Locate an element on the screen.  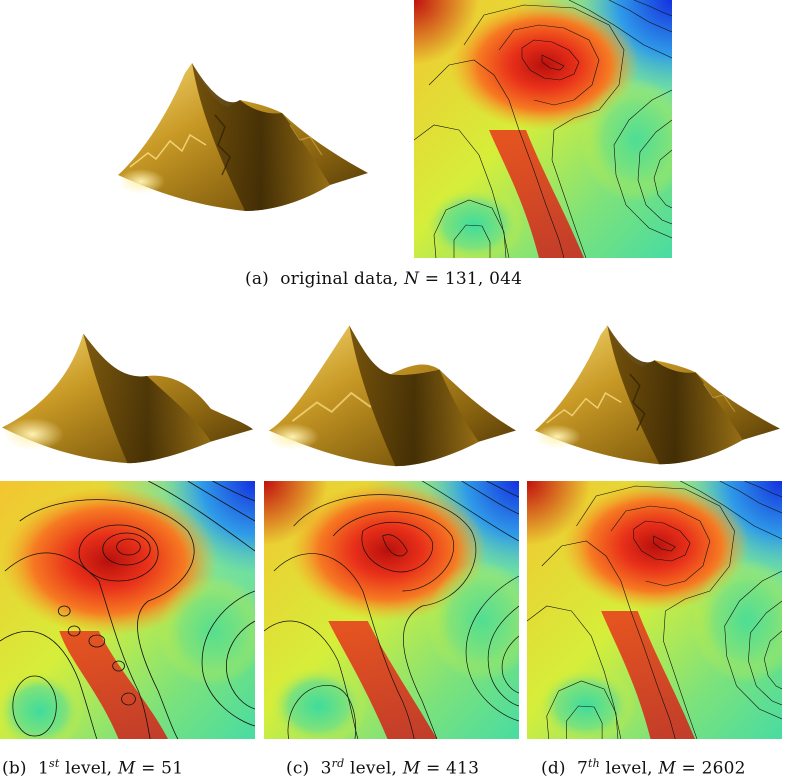
terrain-surface-d is located at coordinates (657, 394).